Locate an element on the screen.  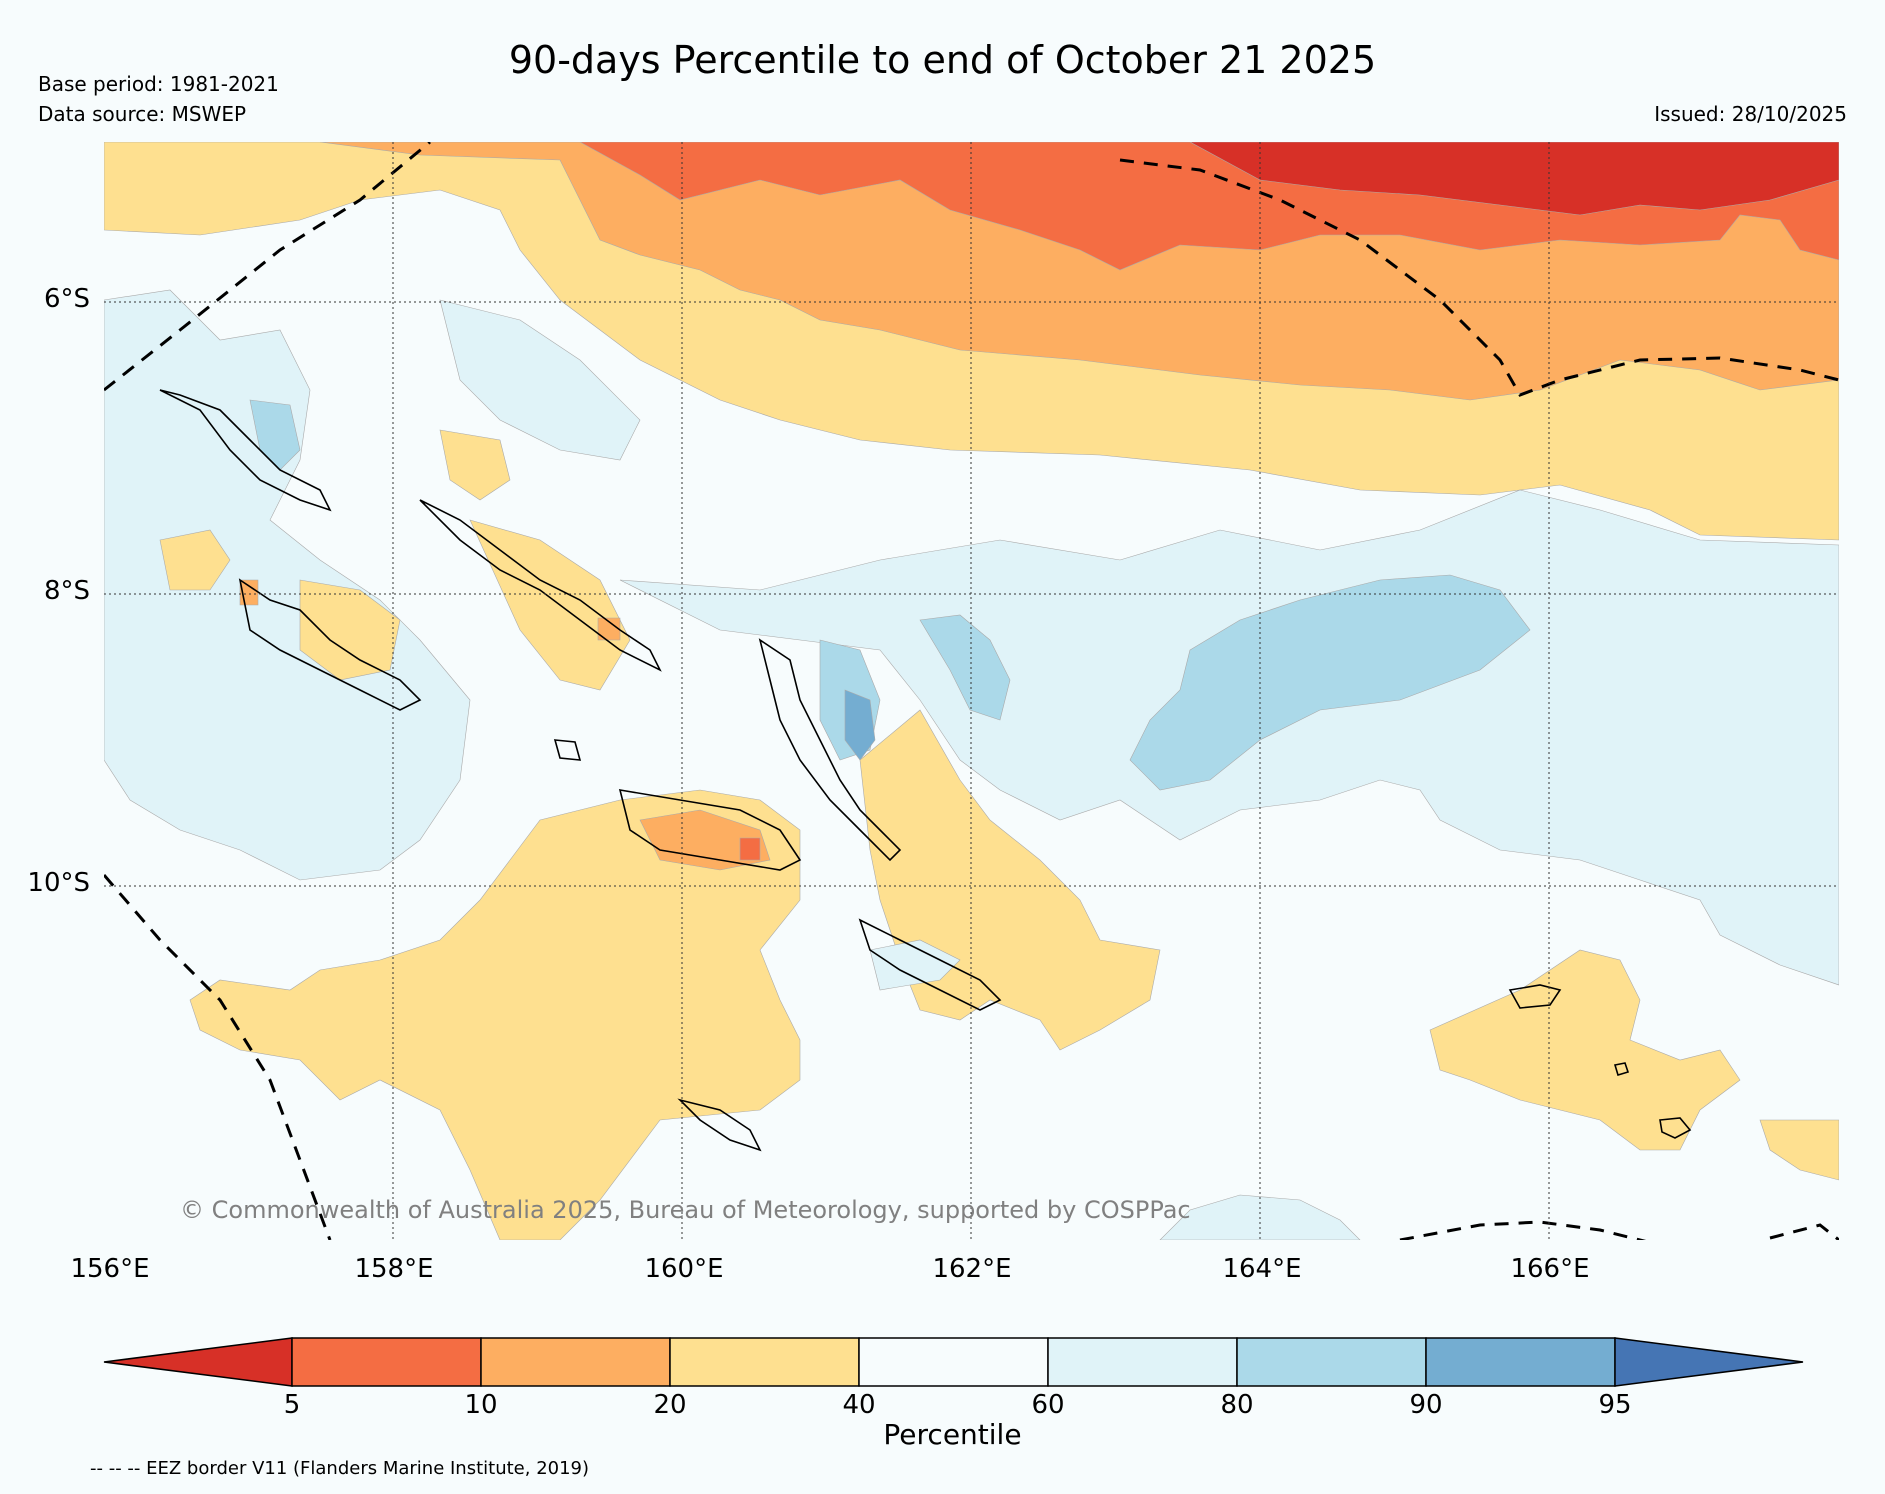
colorbar-tick-90: 90 is located at coordinates (1426, 1405).